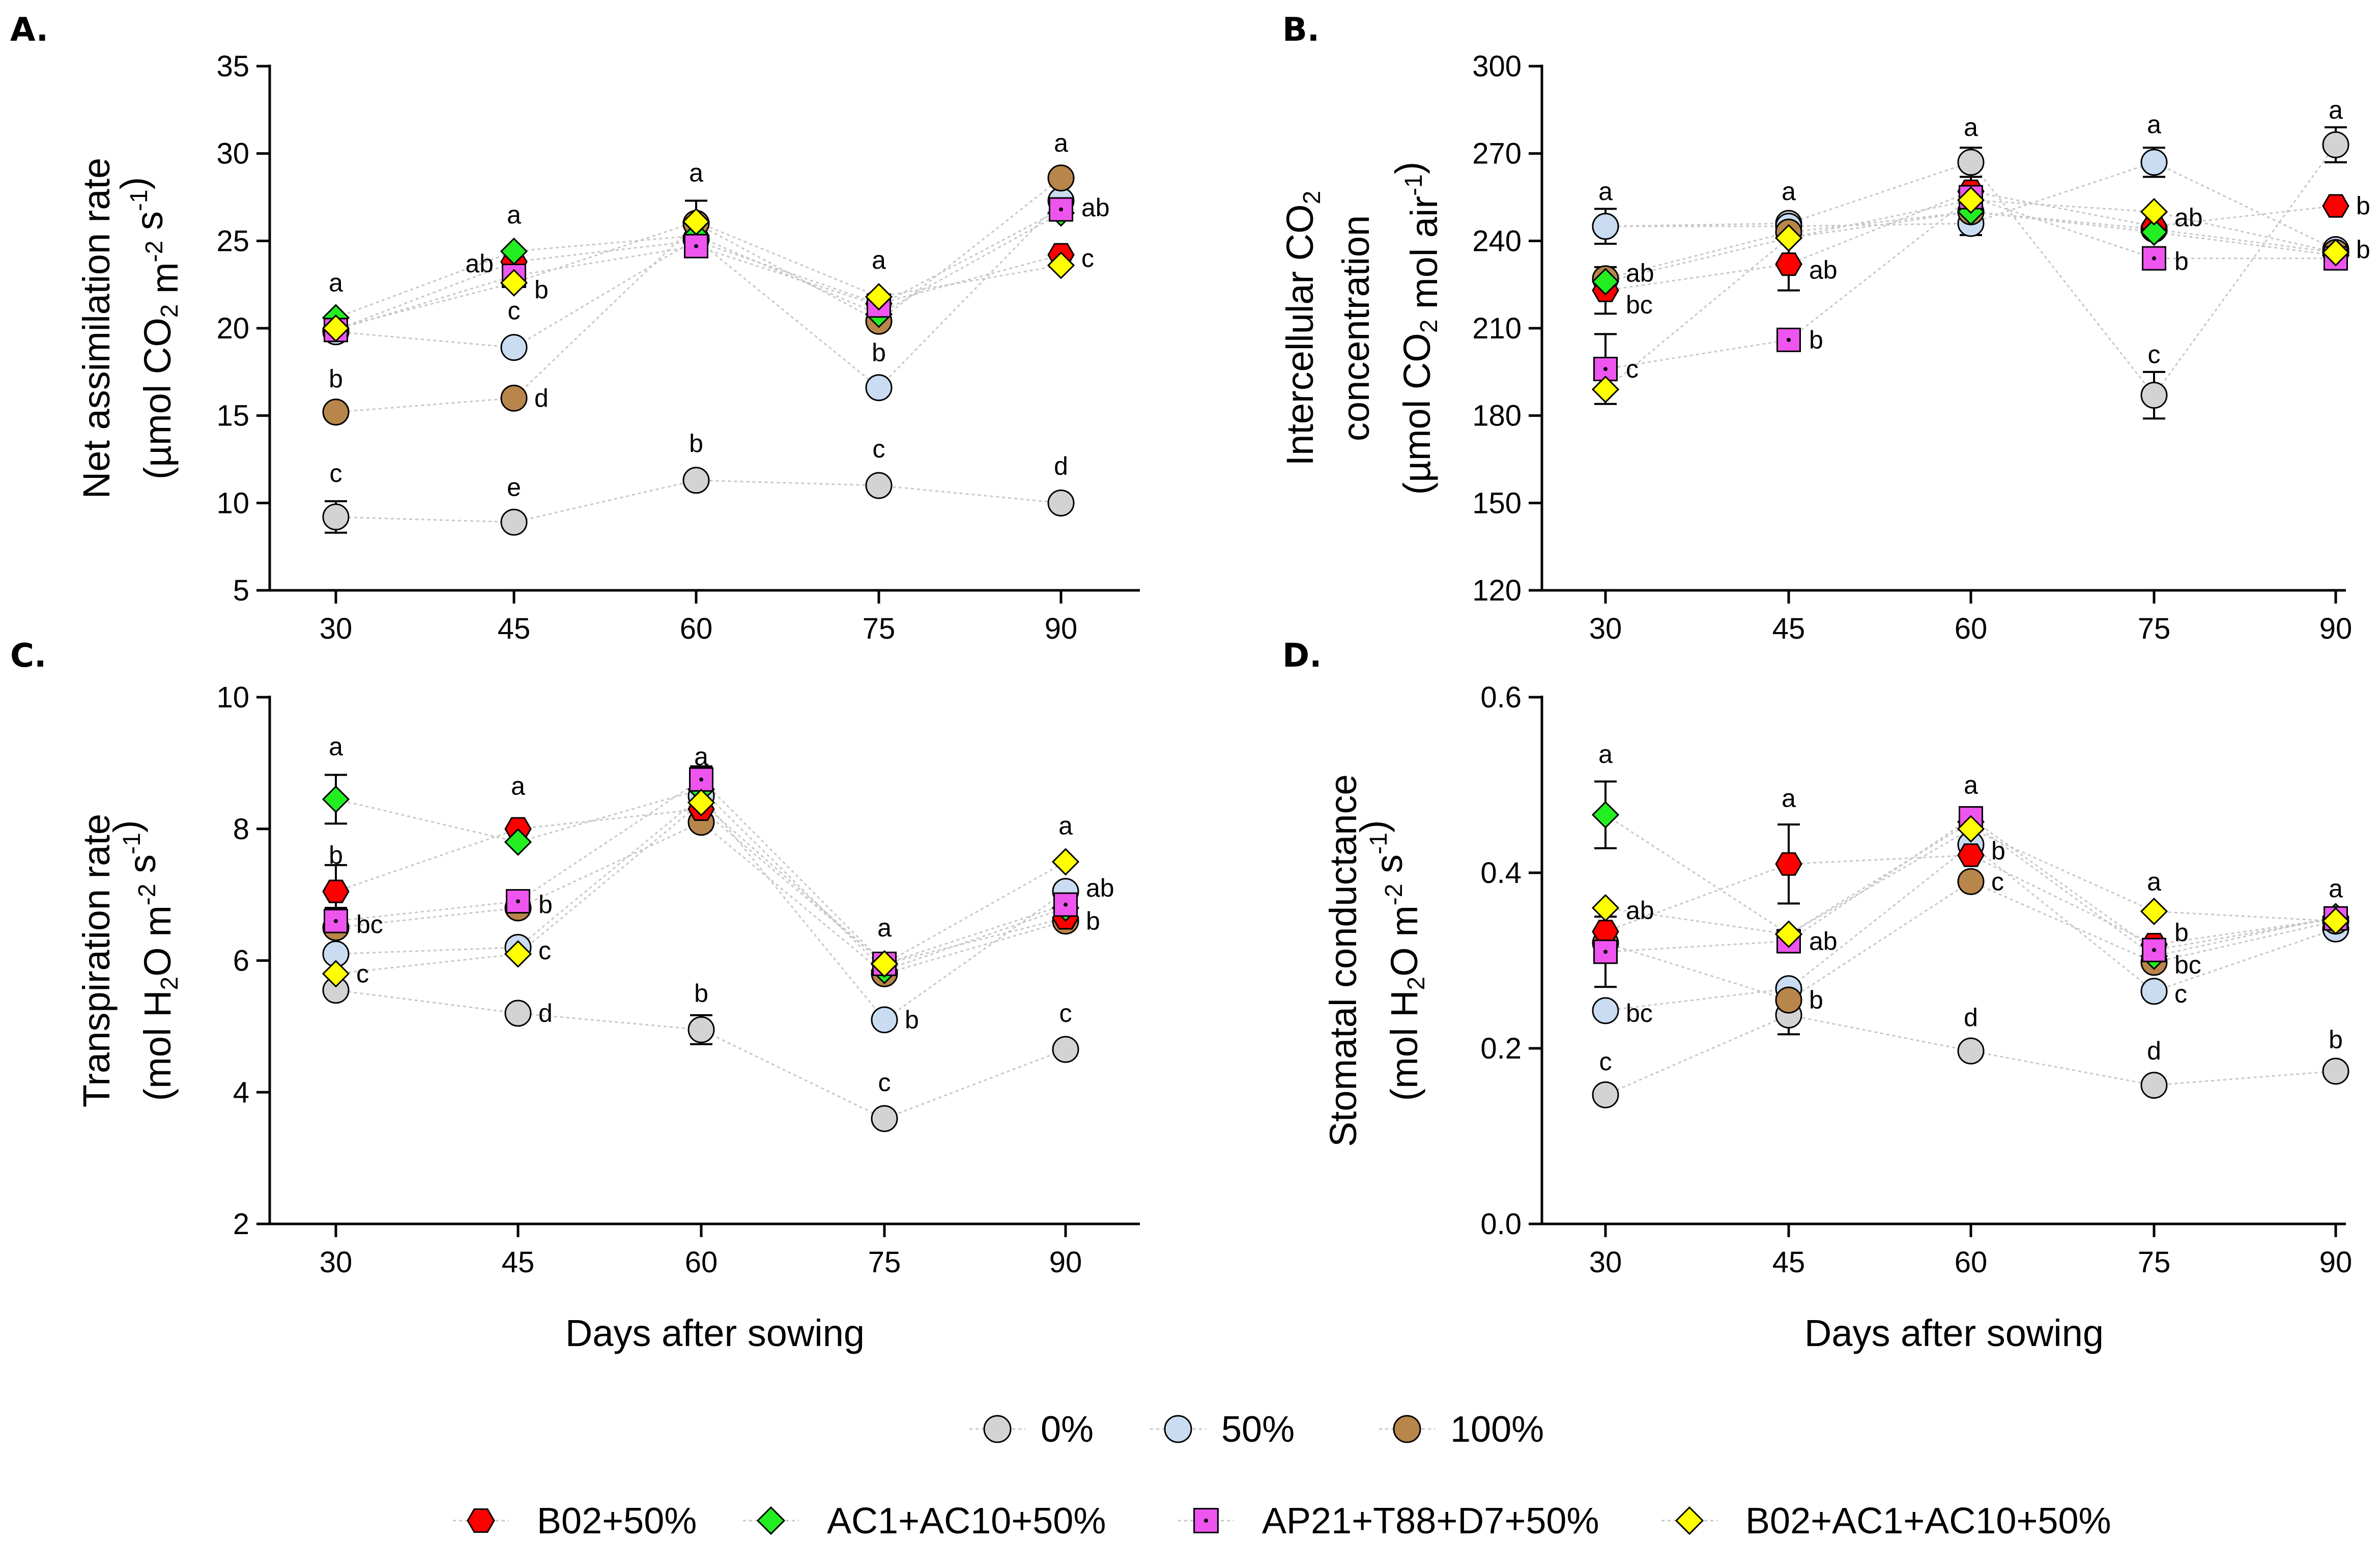  What do you see at coordinates (514, 487) in the screenshot?
I see `significance-letter: e` at bounding box center [514, 487].